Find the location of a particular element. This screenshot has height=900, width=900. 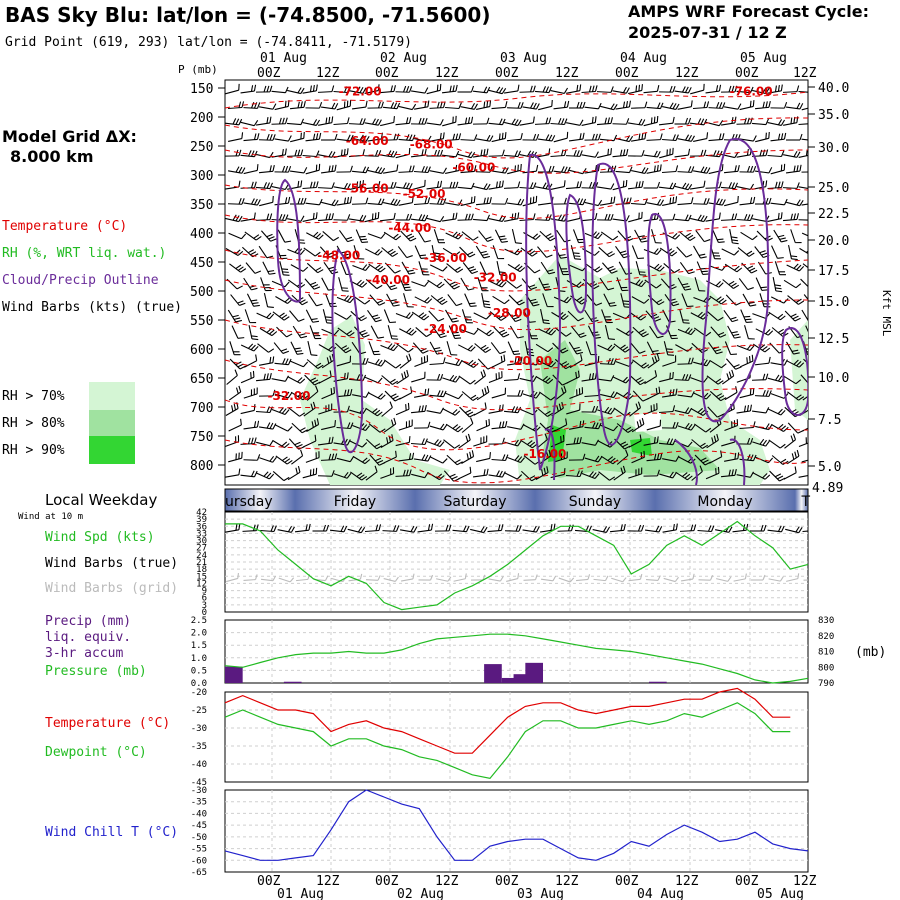

model-grid-value: 8.000 km is located at coordinates (52, 156).